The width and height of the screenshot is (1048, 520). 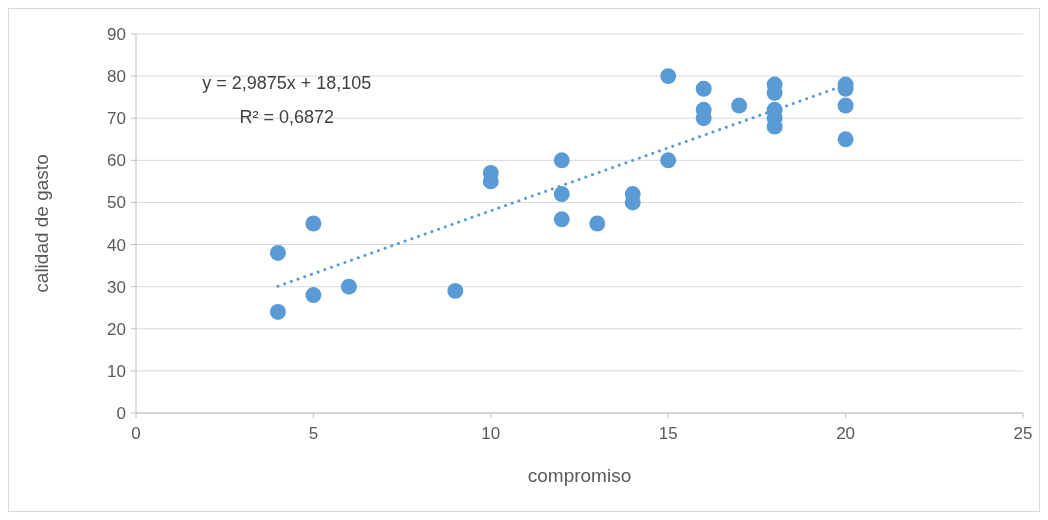 What do you see at coordinates (579, 475) in the screenshot?
I see `x-axis-title: compromiso` at bounding box center [579, 475].